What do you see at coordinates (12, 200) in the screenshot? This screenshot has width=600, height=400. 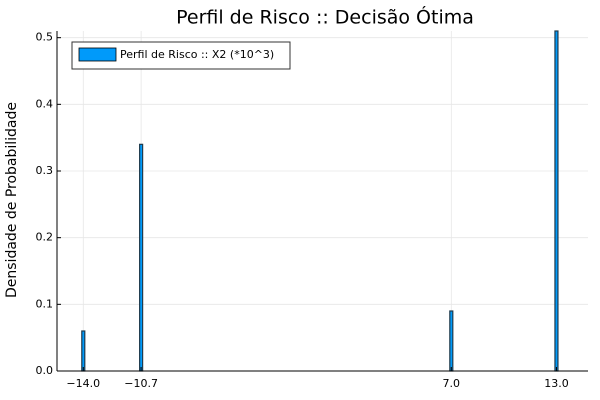 I see `y-axis-label: Densidade de Probabilidade` at bounding box center [12, 200].